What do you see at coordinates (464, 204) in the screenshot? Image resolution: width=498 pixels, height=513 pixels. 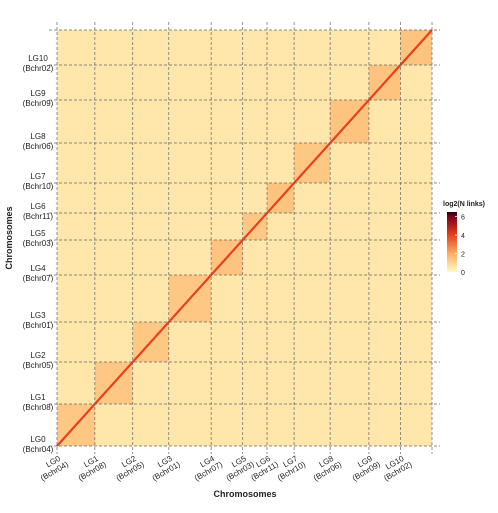 I see `colorbar-title: log2(N links)` at bounding box center [464, 204].